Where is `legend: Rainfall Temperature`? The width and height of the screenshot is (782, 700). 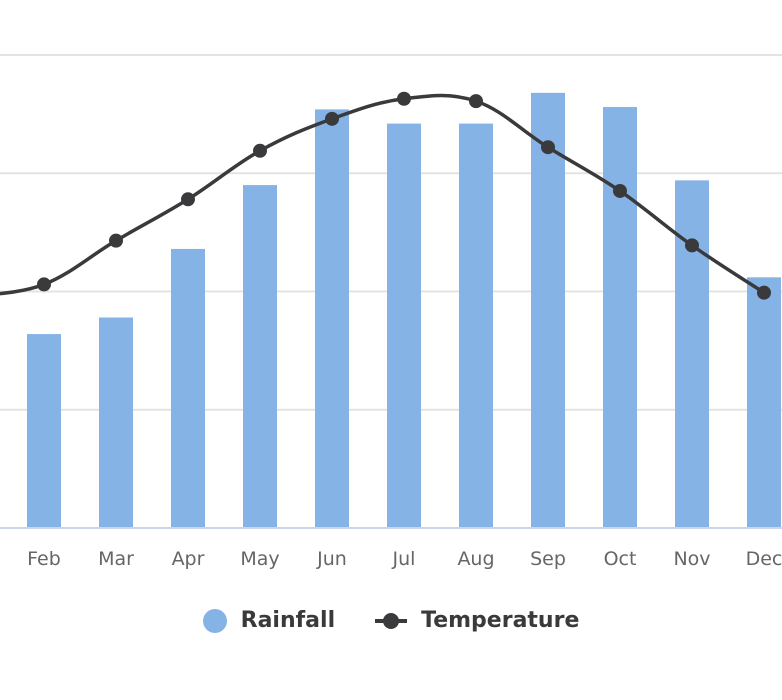
legend: Rainfall Temperature is located at coordinates (391, 620).